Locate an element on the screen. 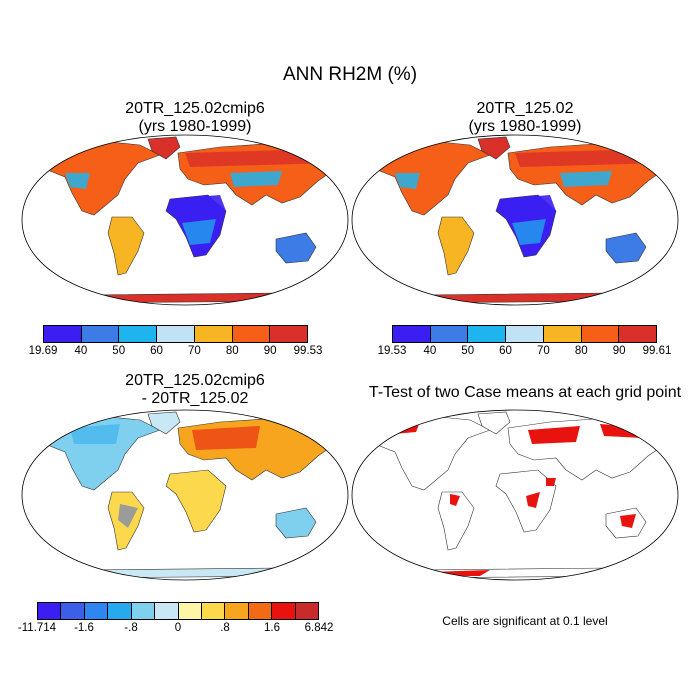 This screenshot has width=700, height=700. panel-1-title-line1: 20TR_125.02cmip6 is located at coordinates (195, 108).